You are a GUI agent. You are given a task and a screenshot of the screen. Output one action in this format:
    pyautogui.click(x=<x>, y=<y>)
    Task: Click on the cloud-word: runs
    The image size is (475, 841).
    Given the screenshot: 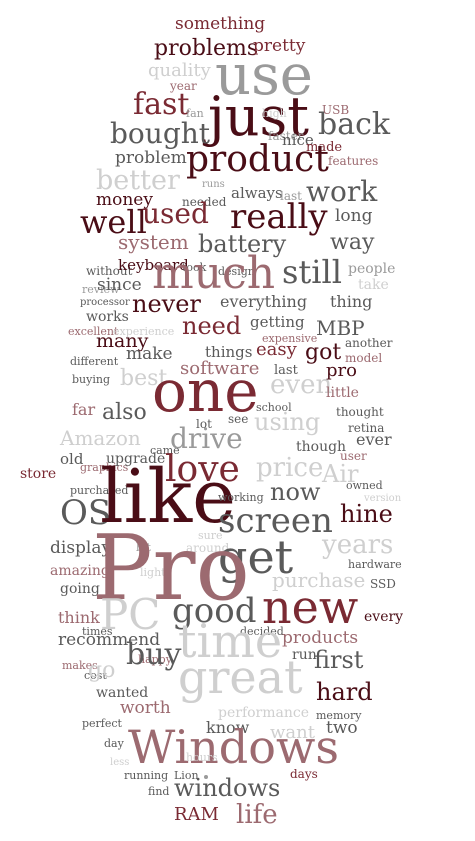 What is the action you would take?
    pyautogui.click(x=213, y=184)
    